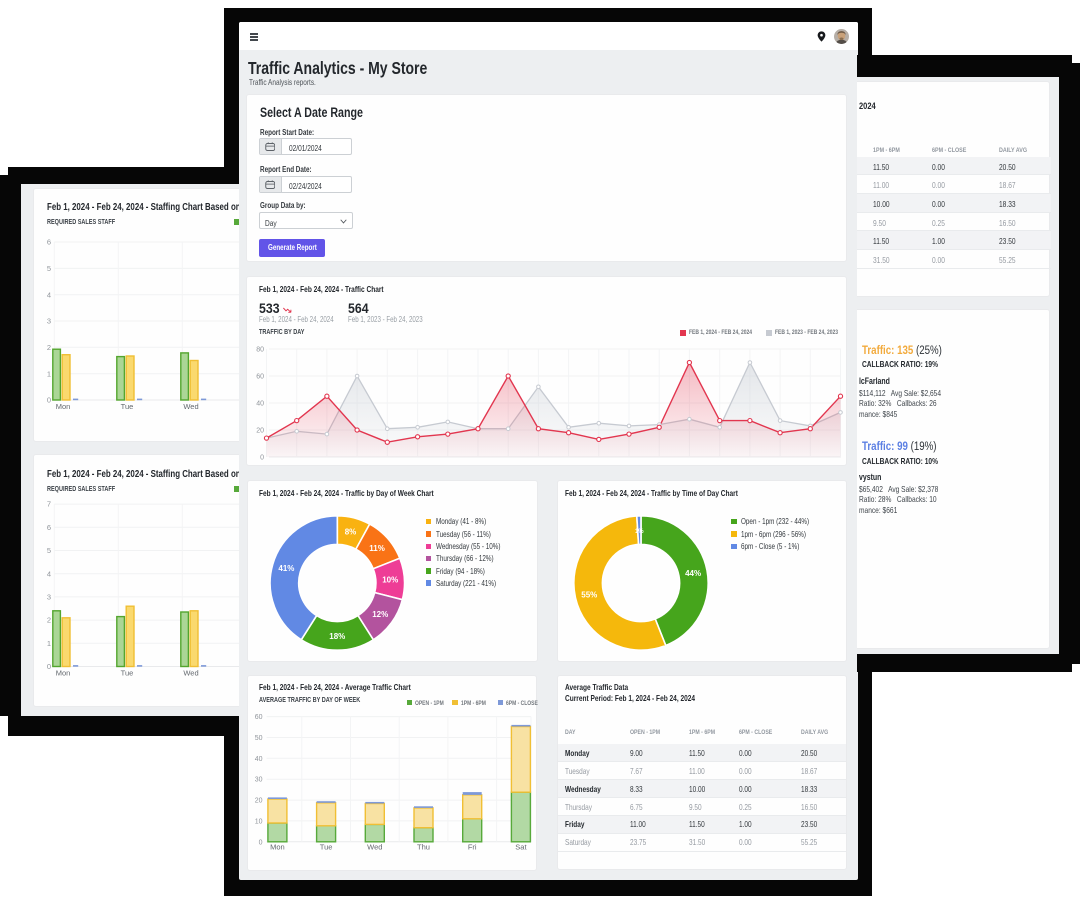  I want to click on svg-text: Sat, so click(521, 846).